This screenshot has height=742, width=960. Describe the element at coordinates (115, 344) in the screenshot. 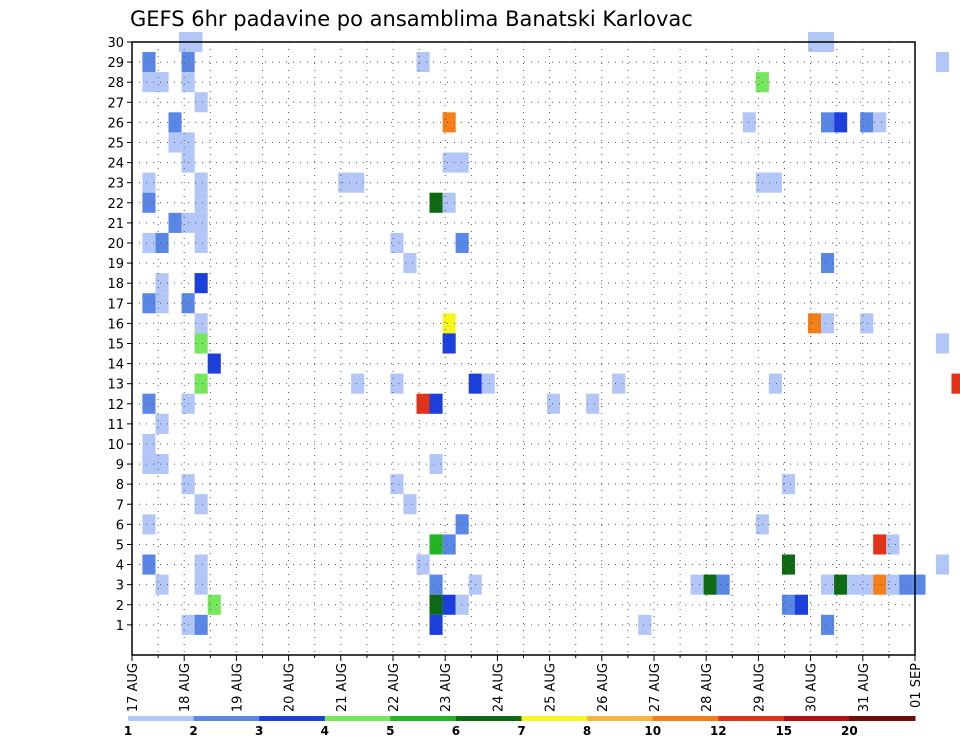

I see `y-tick-label: 15` at that location.